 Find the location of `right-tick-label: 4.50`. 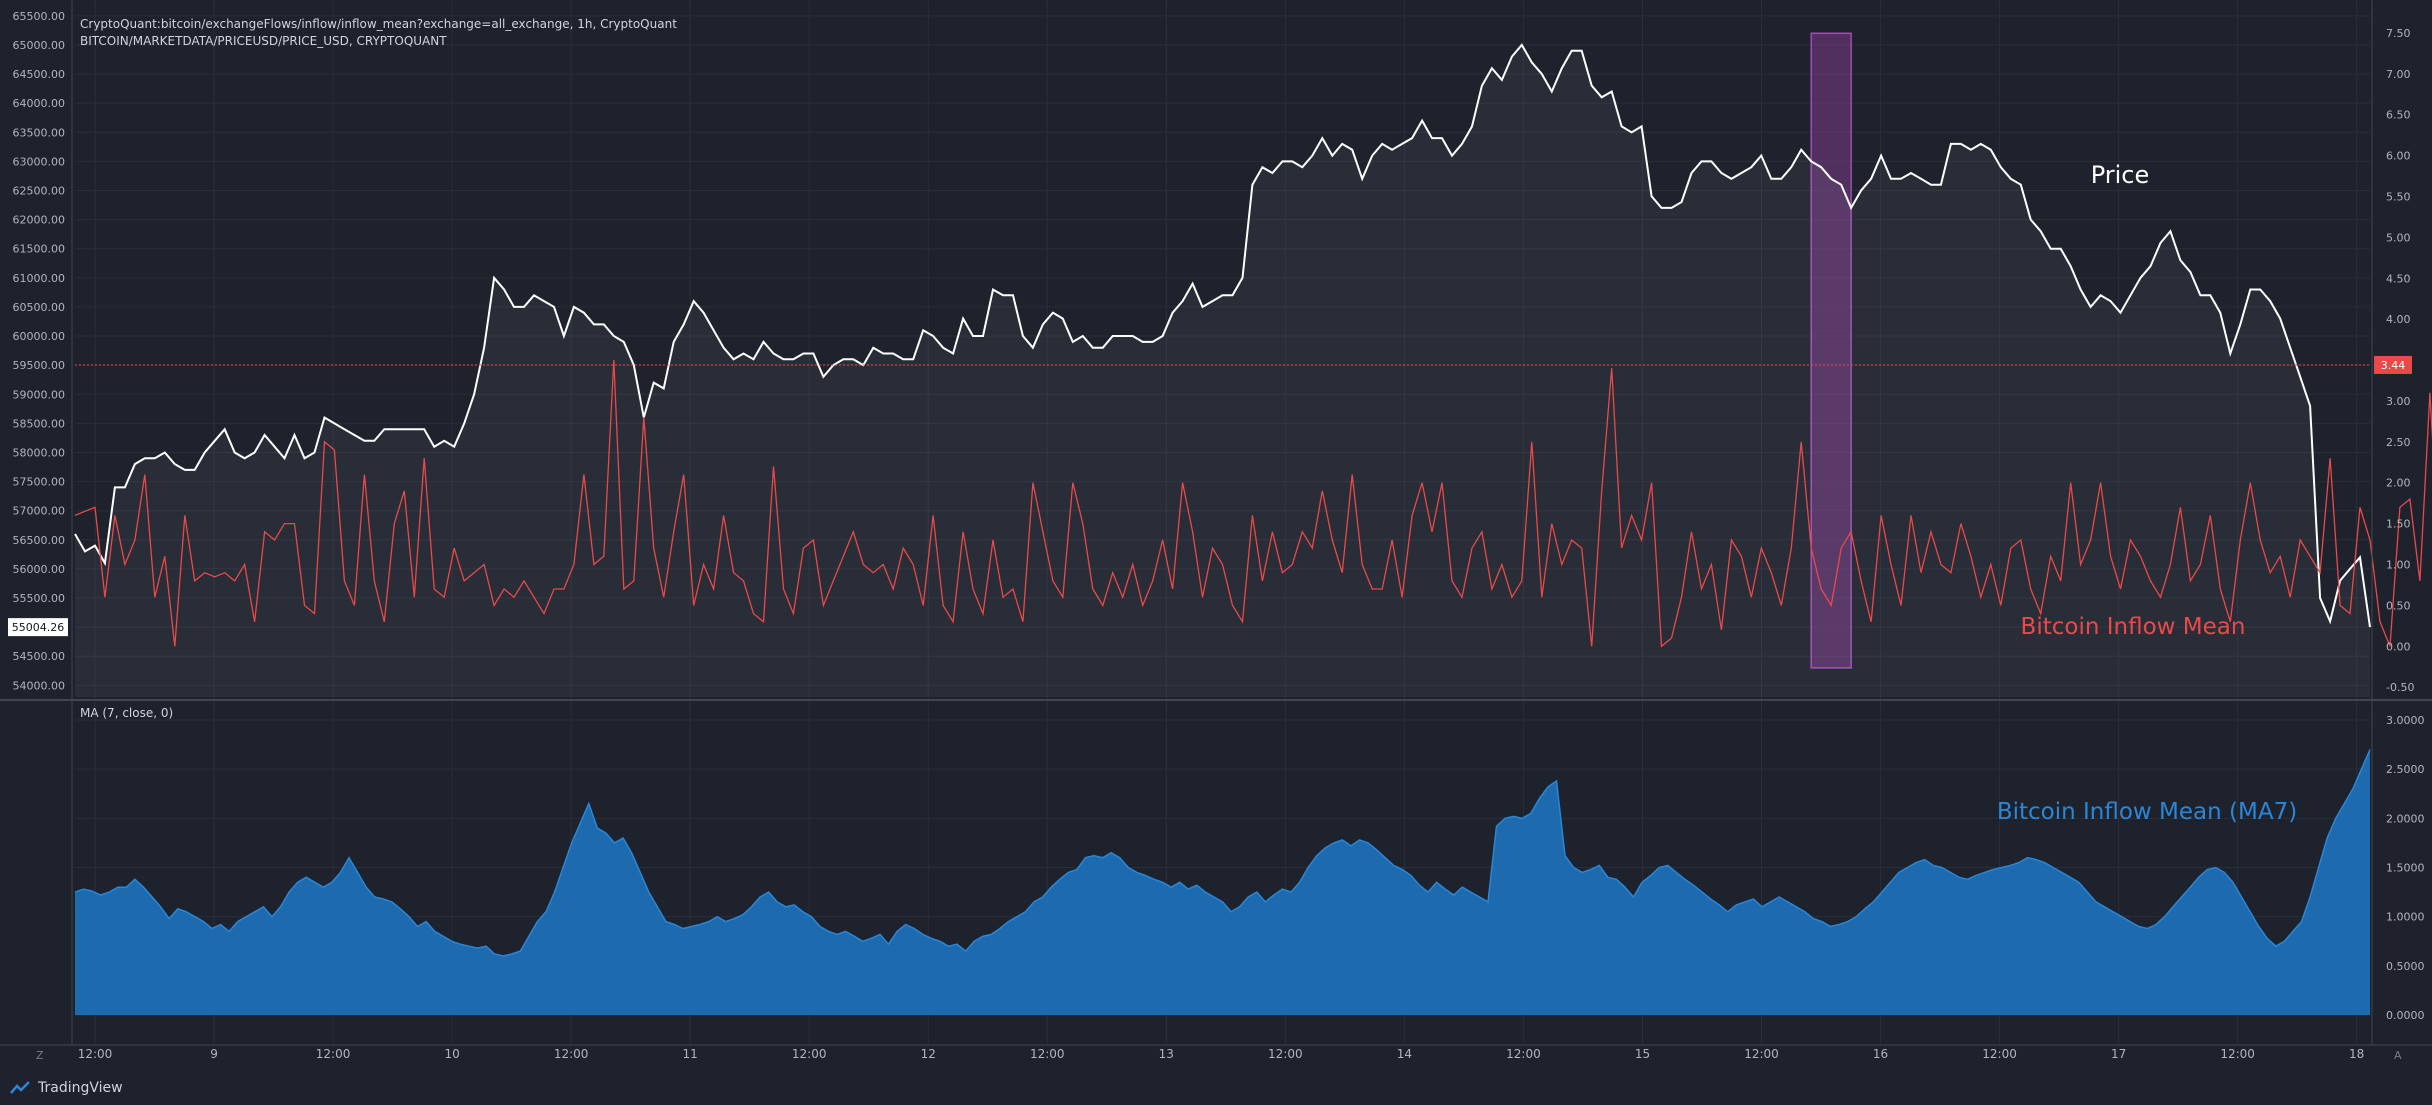

right-tick-label: 4.50 is located at coordinates (2398, 278).